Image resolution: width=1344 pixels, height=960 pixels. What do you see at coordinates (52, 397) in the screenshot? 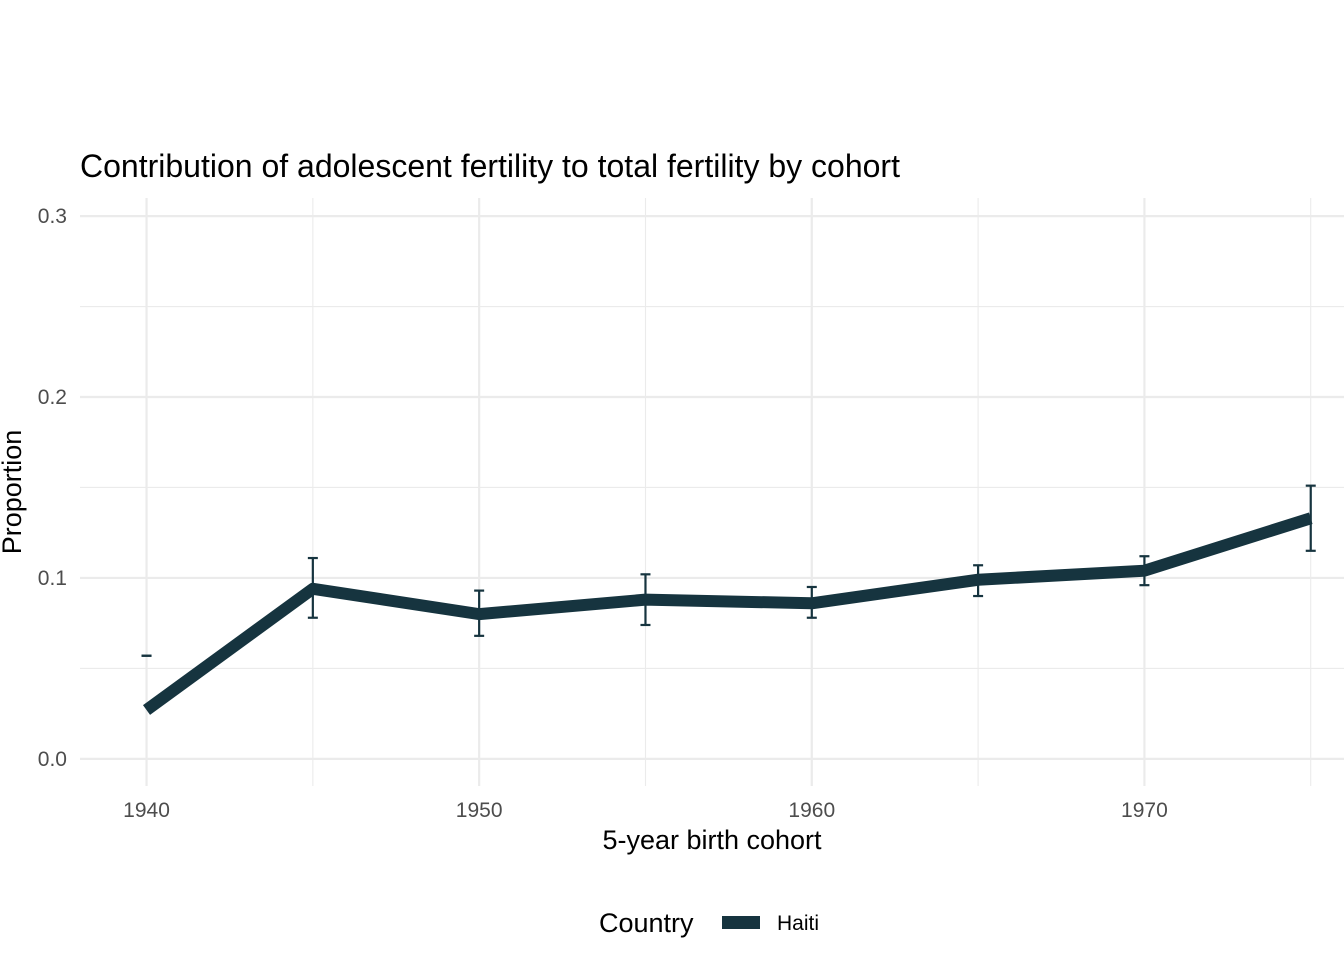
I see `y-tick-label: 0.2` at bounding box center [52, 397].